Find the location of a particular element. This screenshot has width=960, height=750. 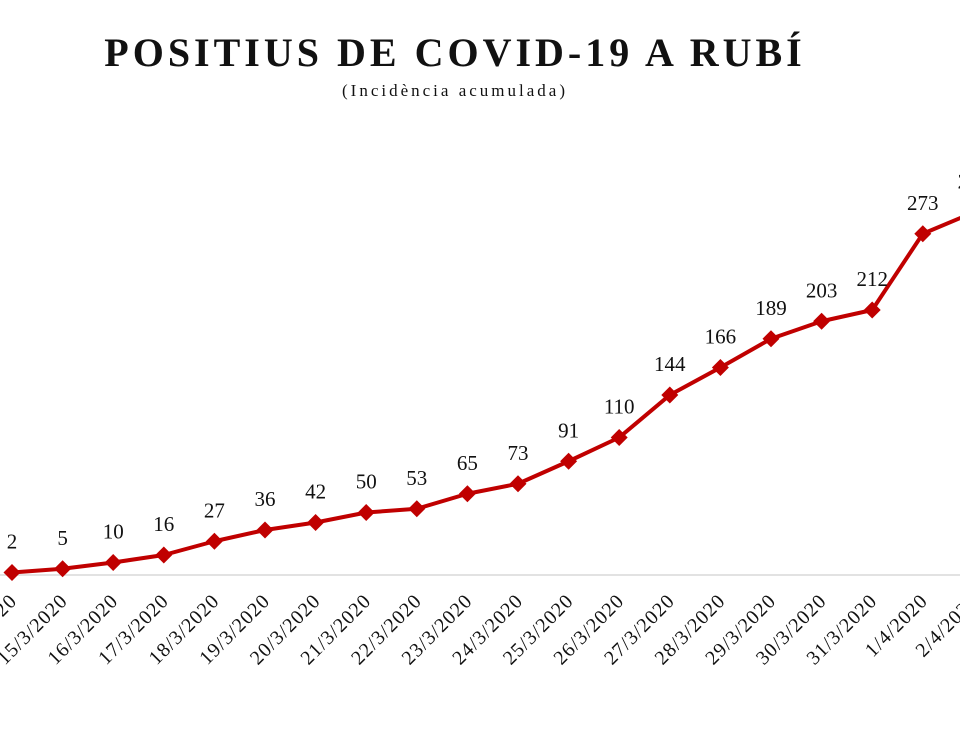

chart-subtitle: (Incidència acumulada) is located at coordinates (455, 90).